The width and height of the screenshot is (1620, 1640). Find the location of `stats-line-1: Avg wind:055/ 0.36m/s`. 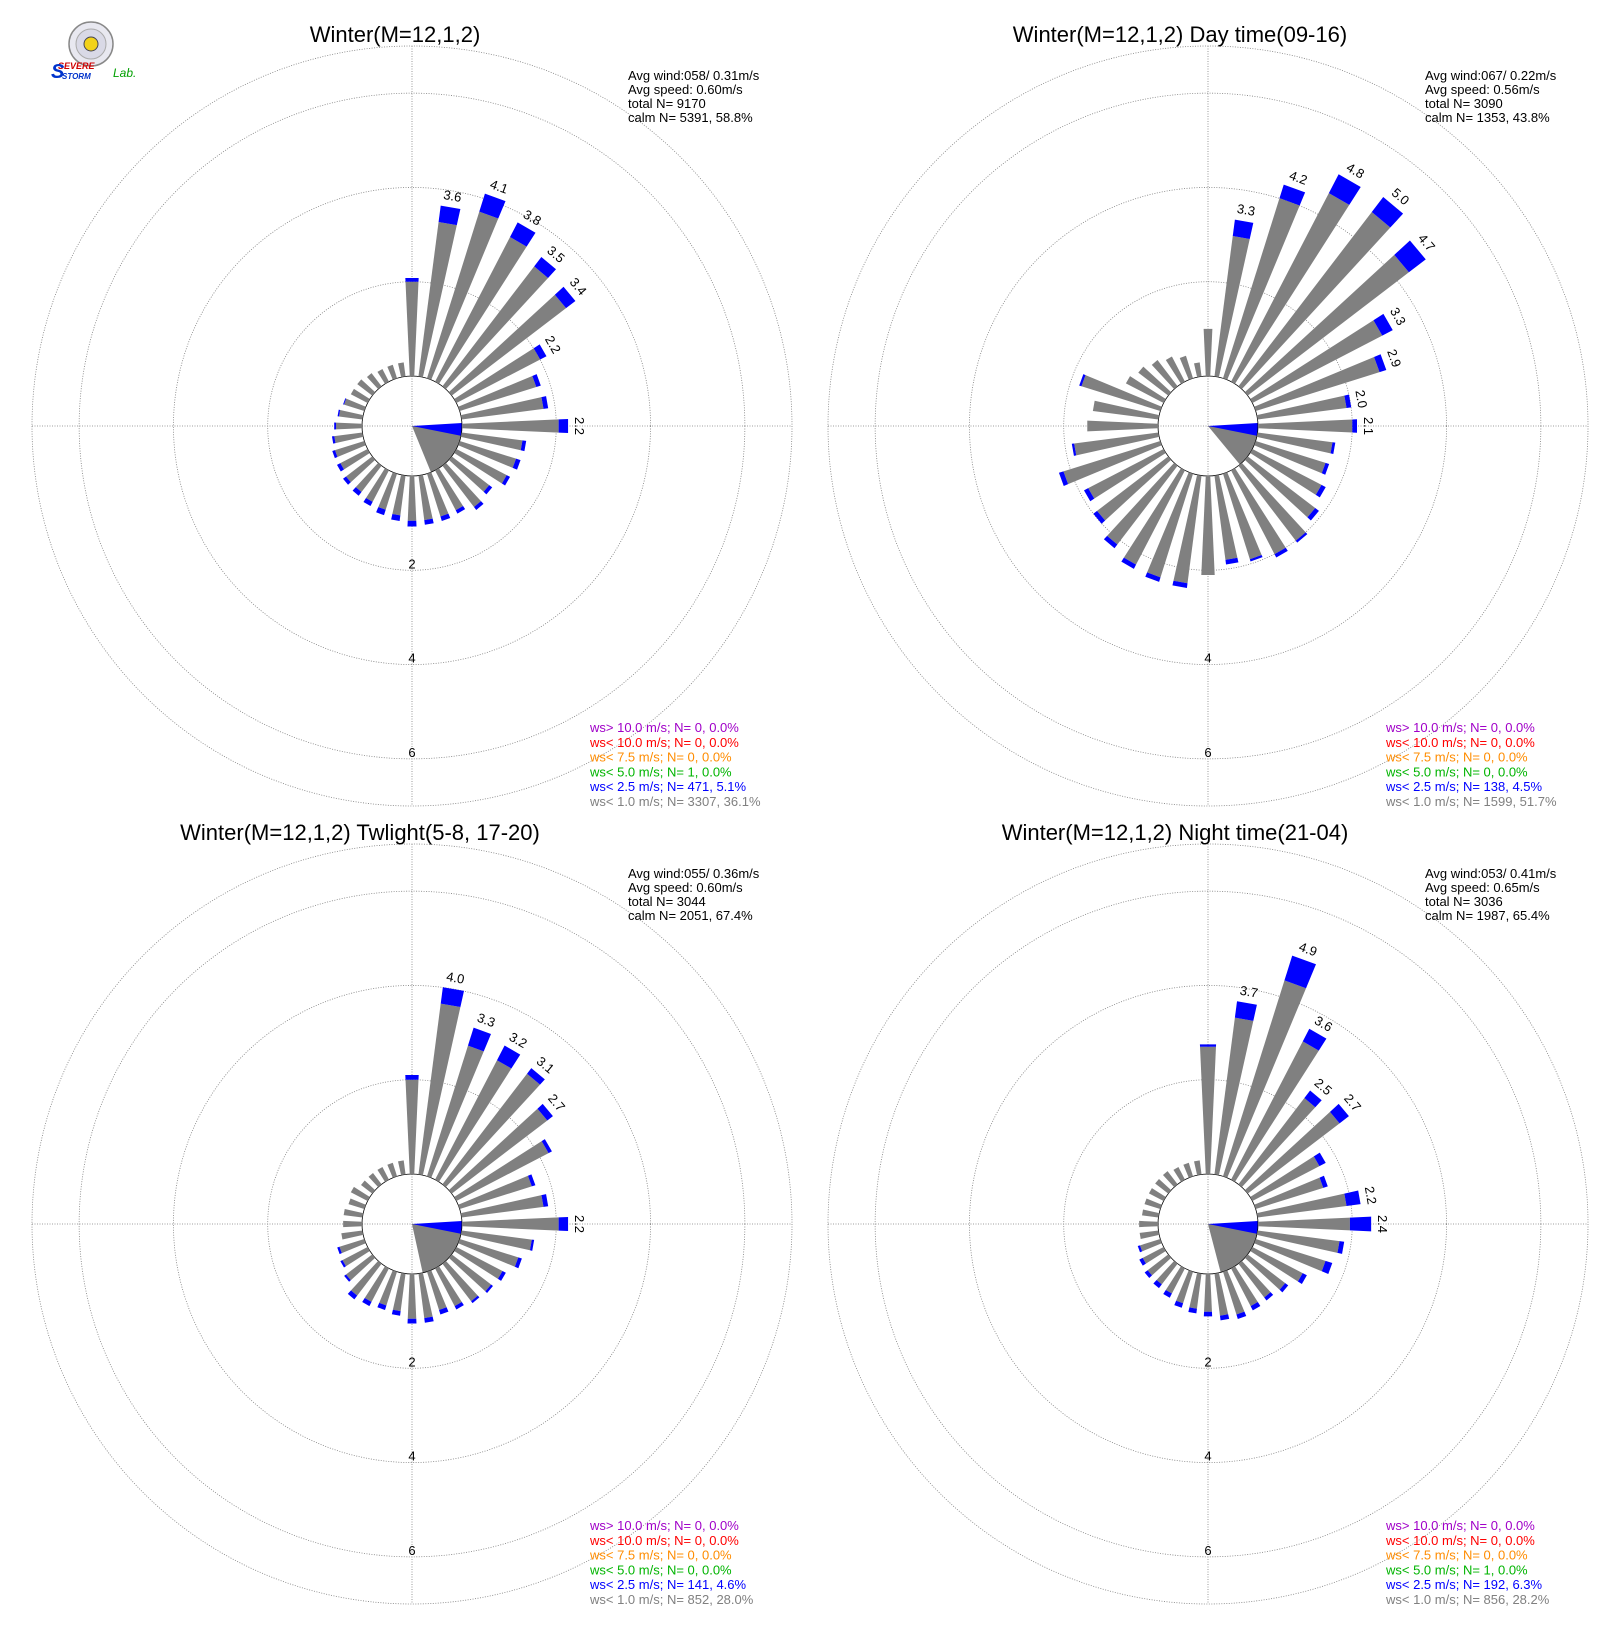

stats-line-1: Avg wind:055/ 0.36m/s is located at coordinates (694, 873).